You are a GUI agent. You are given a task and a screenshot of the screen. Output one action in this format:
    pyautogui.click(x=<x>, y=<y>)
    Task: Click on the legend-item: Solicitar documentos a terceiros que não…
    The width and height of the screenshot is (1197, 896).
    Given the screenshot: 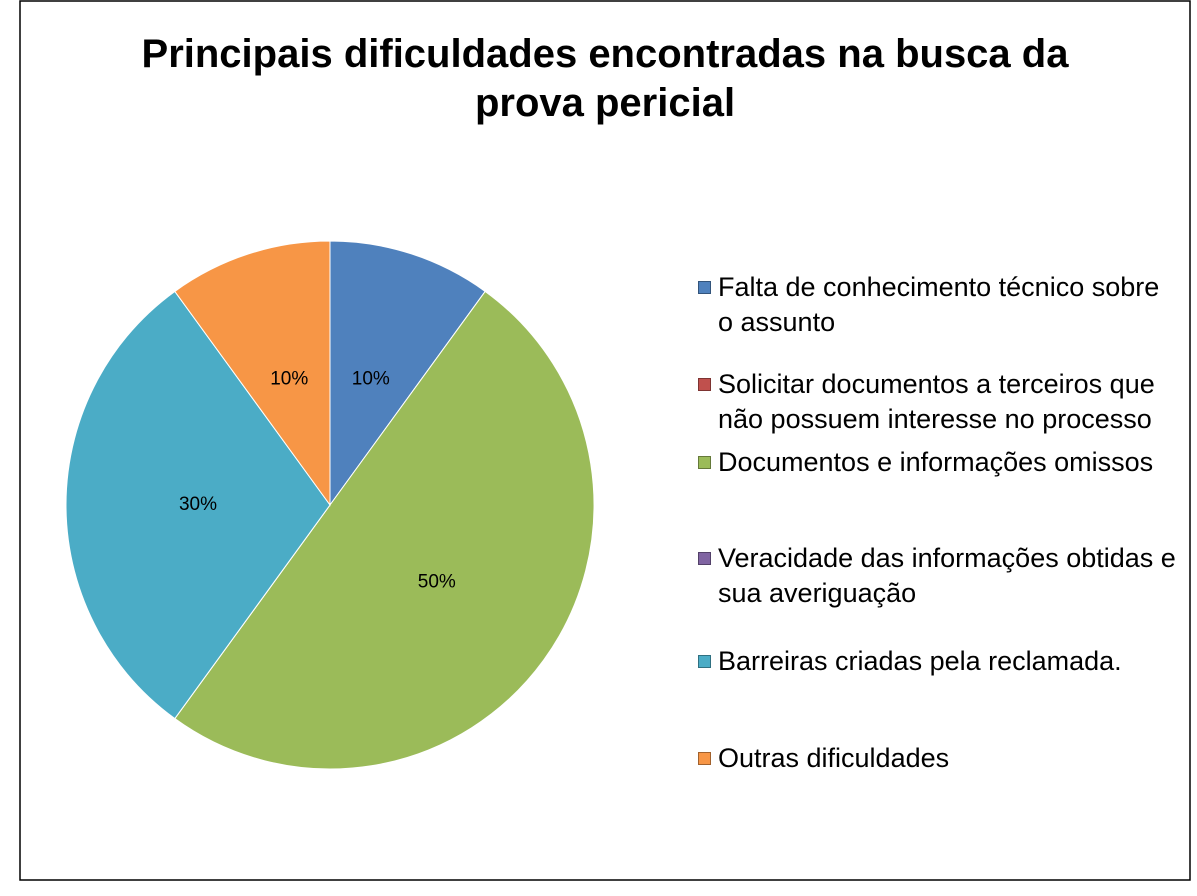 What is the action you would take?
    pyautogui.click(x=939, y=402)
    